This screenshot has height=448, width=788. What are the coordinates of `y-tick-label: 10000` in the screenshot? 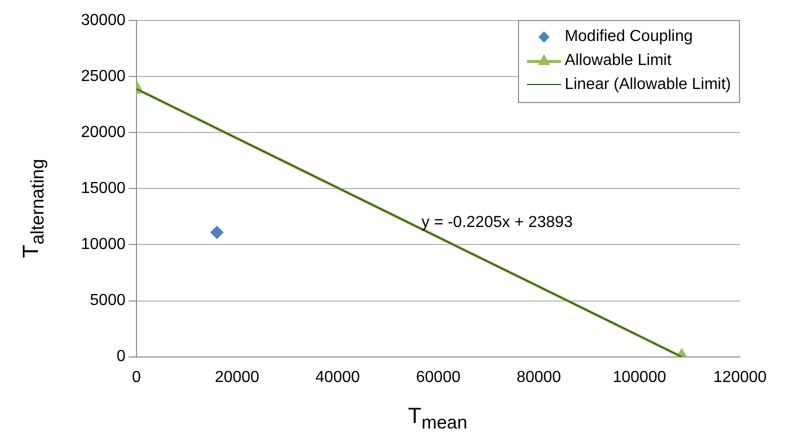 It's located at (103, 245).